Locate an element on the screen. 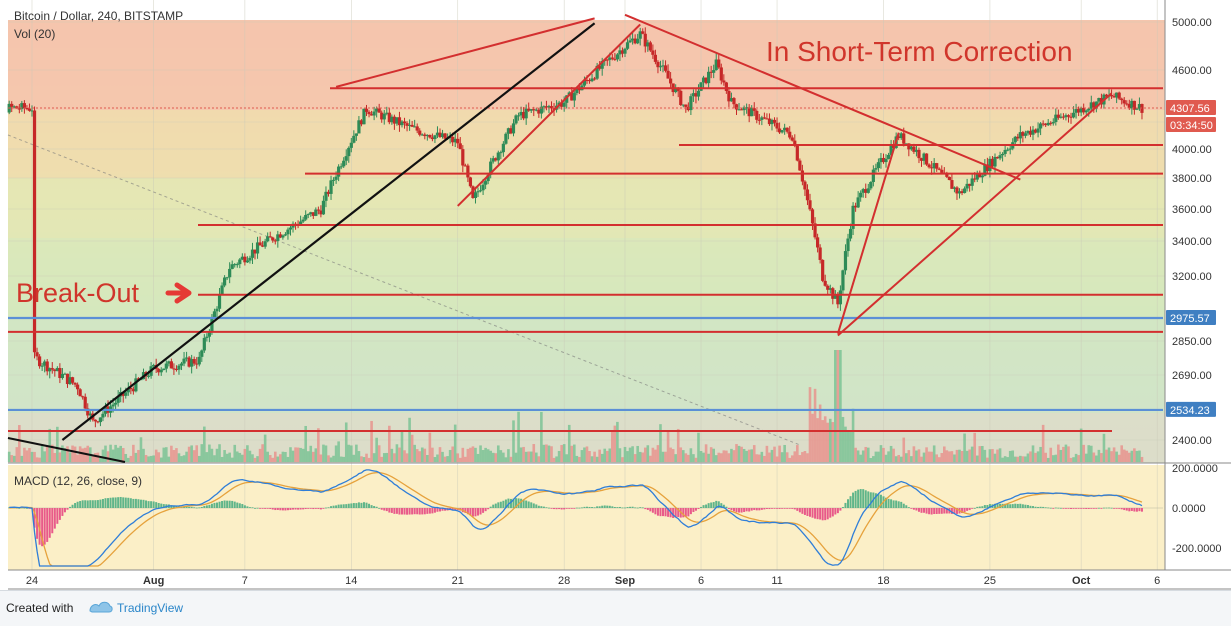 The image size is (1231, 626). tradingview-link: TradingView is located at coordinates (150, 608).